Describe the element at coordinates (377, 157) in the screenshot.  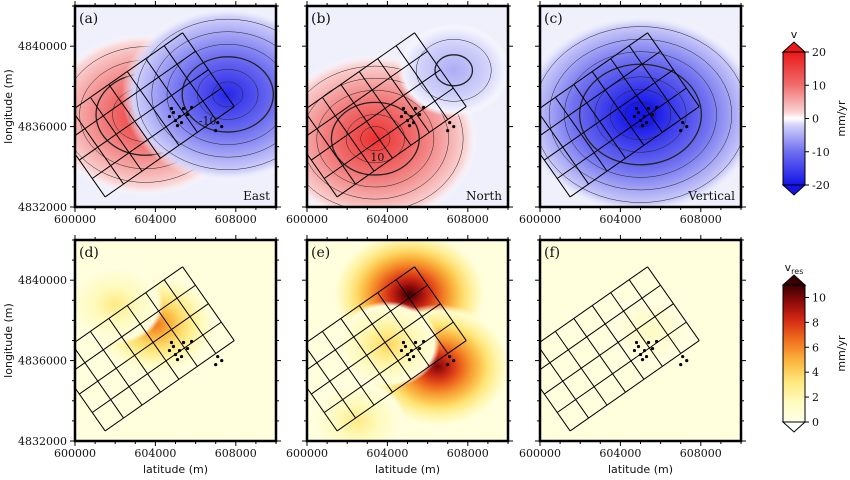
I see `contour-label: 10` at that location.